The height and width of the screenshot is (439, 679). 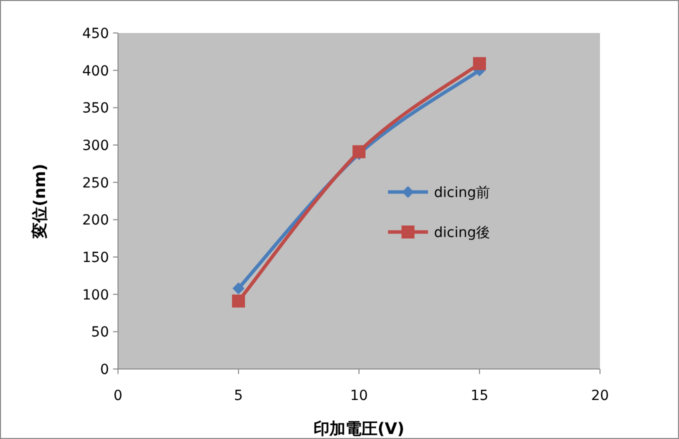 What do you see at coordinates (104, 370) in the screenshot?
I see `y-tick-label: 0` at bounding box center [104, 370].